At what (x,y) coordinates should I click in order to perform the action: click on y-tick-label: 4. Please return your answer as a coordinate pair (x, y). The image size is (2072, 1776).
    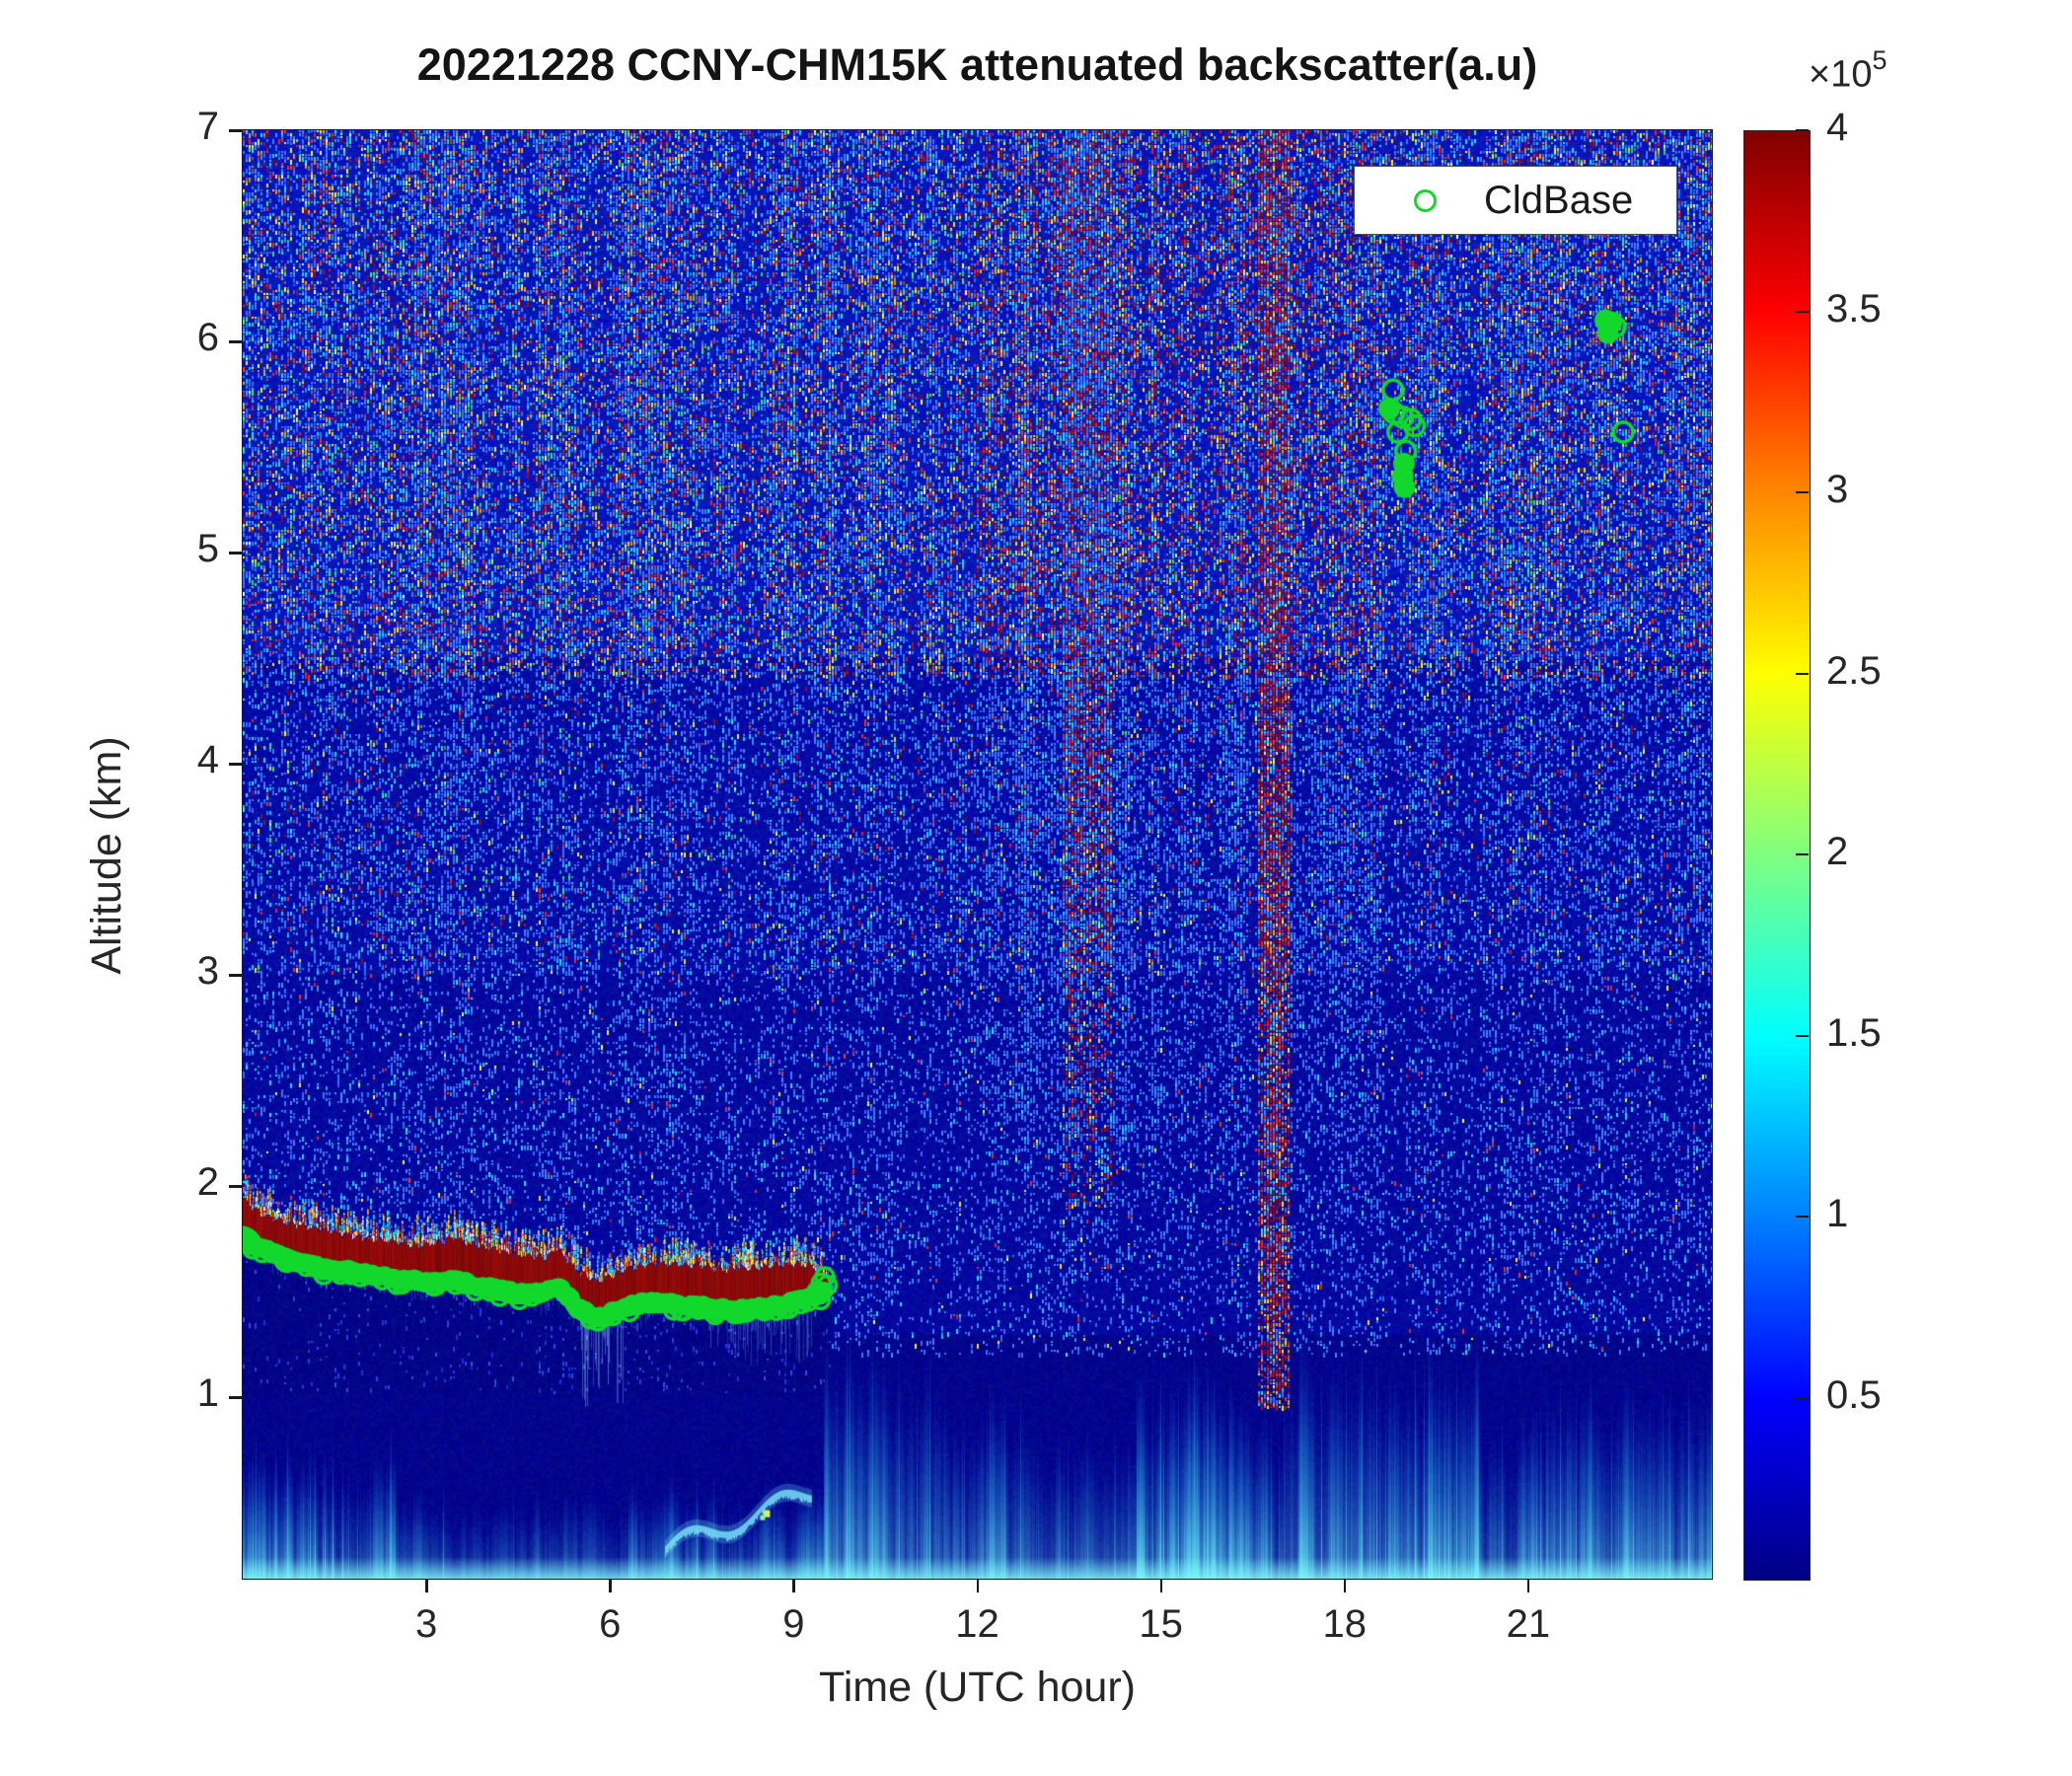
    Looking at the image, I should click on (208, 759).